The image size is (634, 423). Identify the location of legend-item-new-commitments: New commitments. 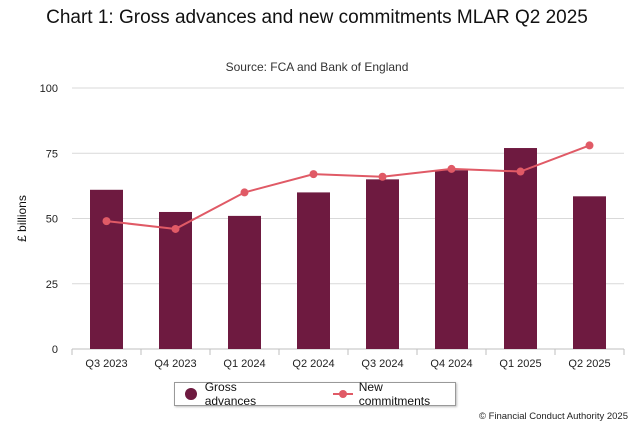
(394, 394).